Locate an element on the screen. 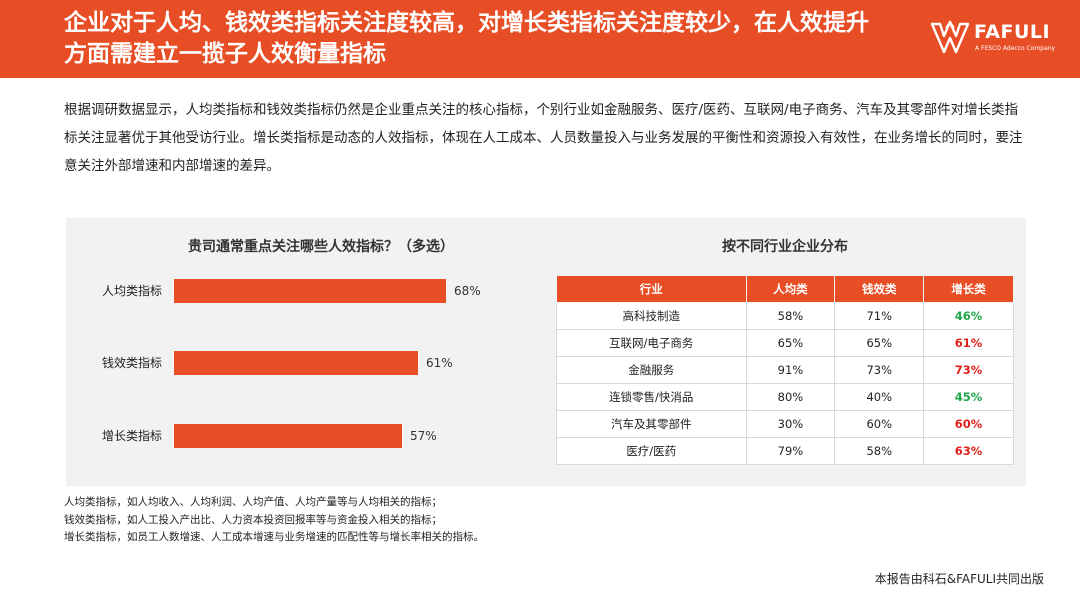 This screenshot has height=608, width=1080. table-row: 金融服务 91% 73% 73% is located at coordinates (785, 370).